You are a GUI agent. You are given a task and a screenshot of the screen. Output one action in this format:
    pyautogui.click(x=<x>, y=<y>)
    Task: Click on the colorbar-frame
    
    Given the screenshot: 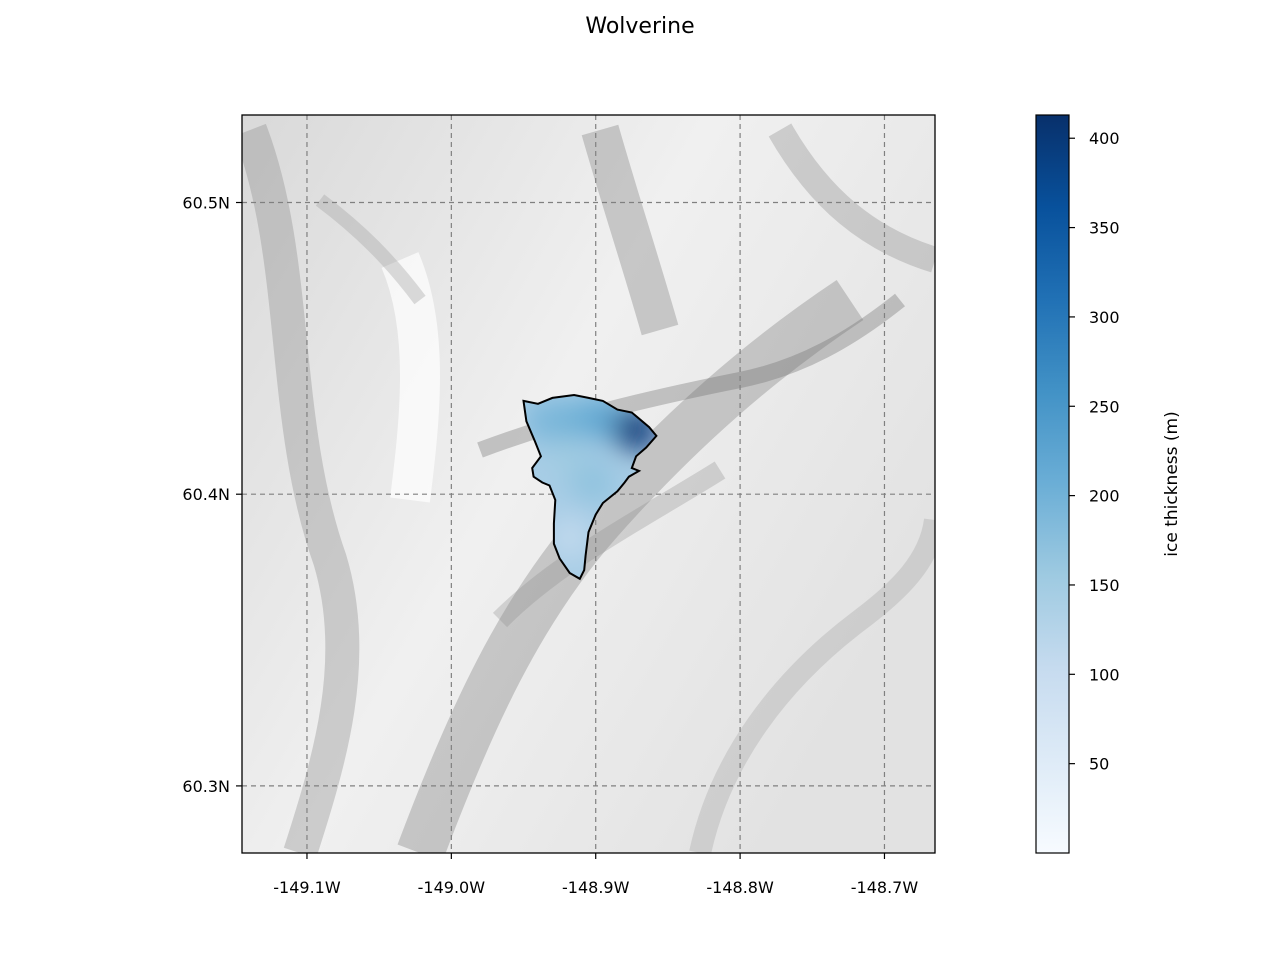 What is the action you would take?
    pyautogui.click(x=1052, y=484)
    